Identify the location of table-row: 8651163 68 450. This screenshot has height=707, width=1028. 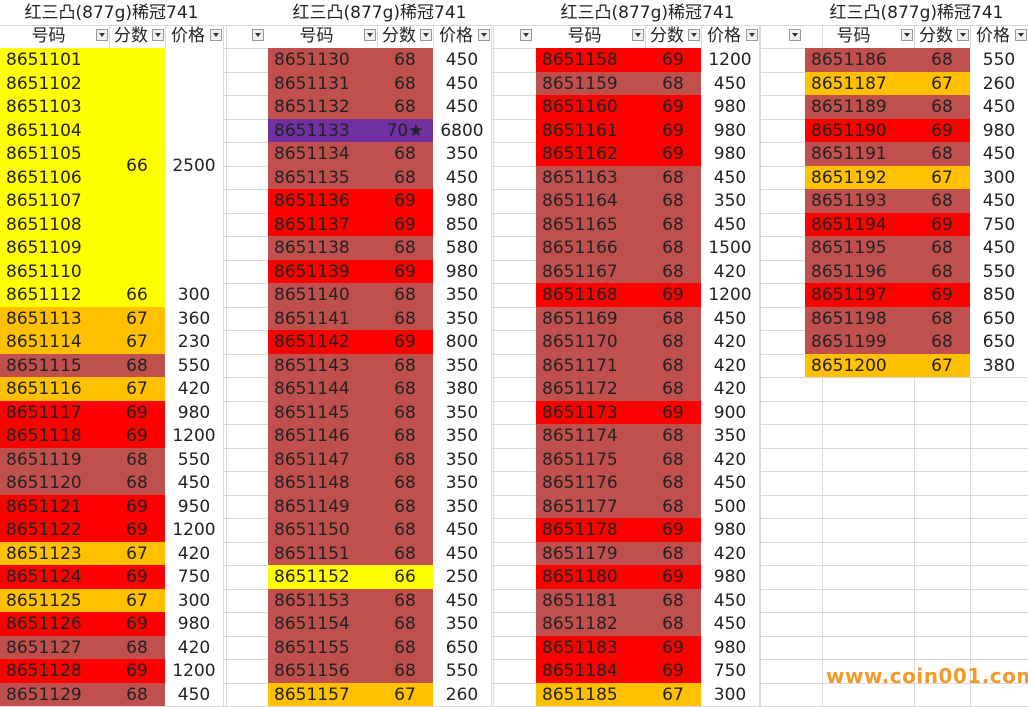
(647, 177).